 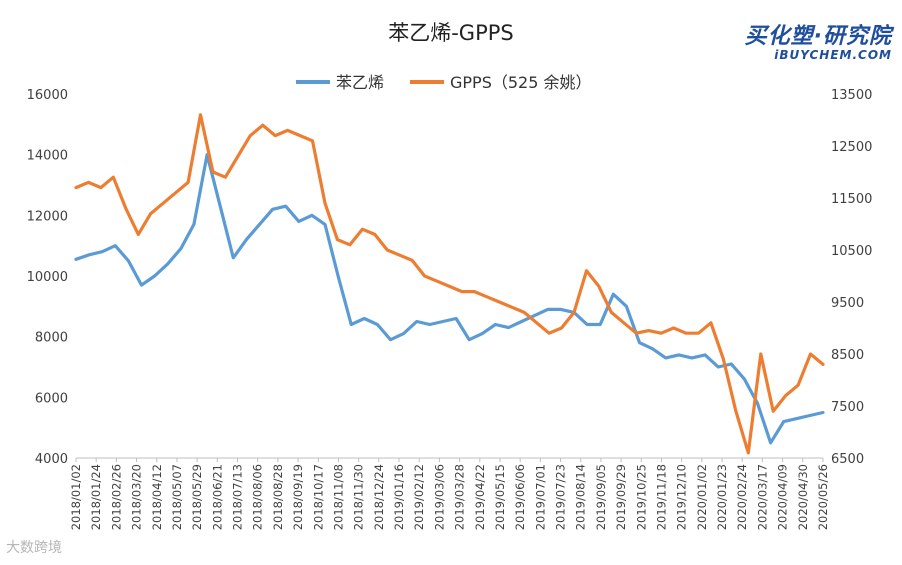 I want to click on y-left-tick-label: 4000, so click(x=51, y=459).